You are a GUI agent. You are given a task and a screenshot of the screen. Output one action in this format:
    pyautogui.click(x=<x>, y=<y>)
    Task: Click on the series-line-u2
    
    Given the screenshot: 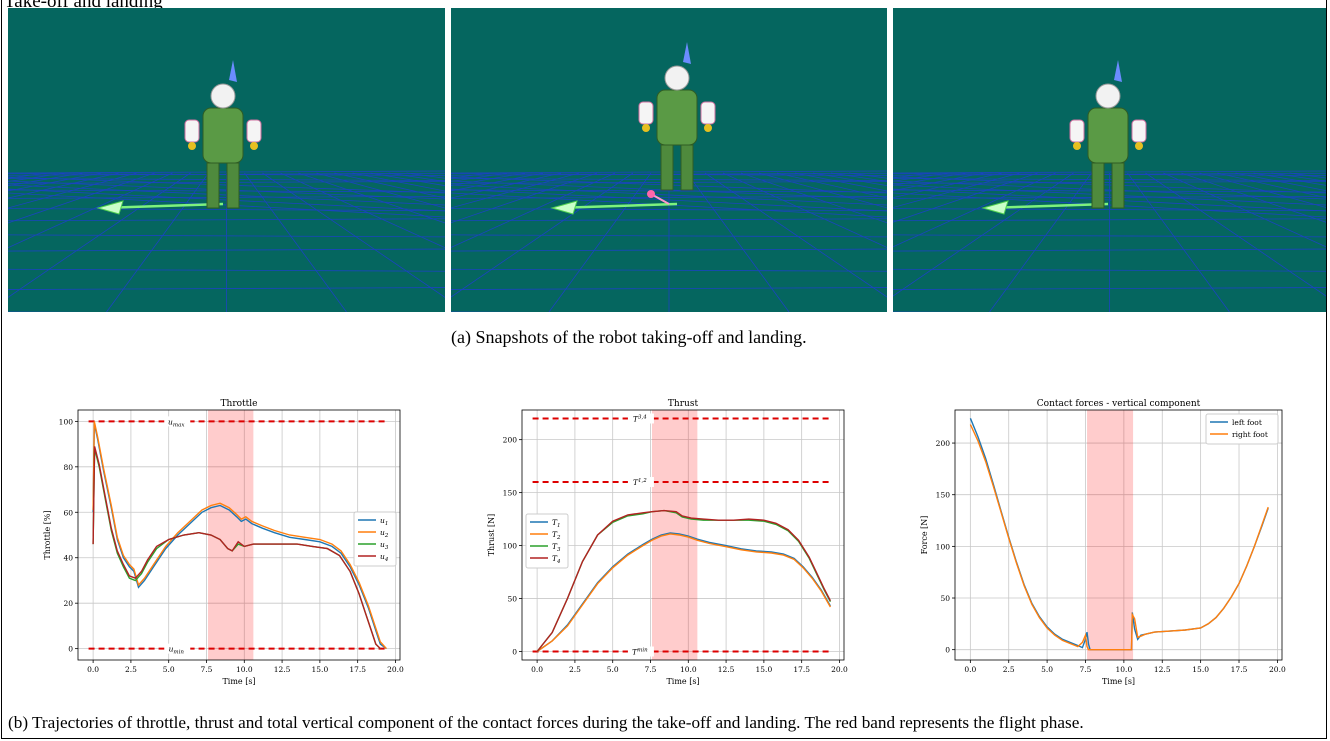 What is the action you would take?
    pyautogui.click(x=239, y=535)
    